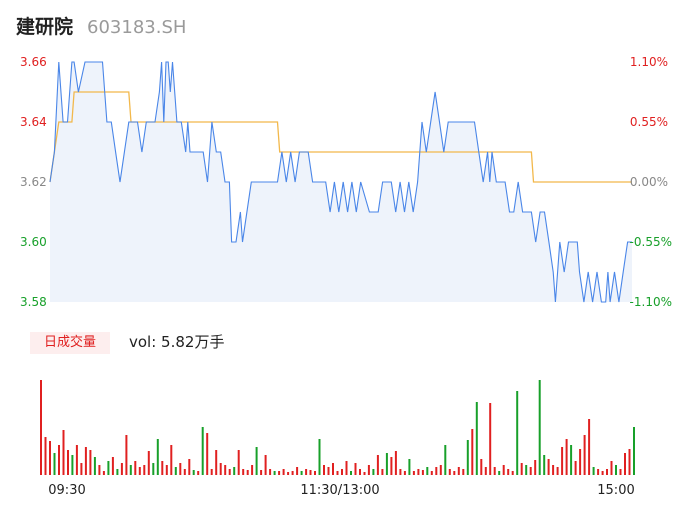  What do you see at coordinates (33, 122) in the screenshot?
I see `y-left-tick: 3.64` at bounding box center [33, 122].